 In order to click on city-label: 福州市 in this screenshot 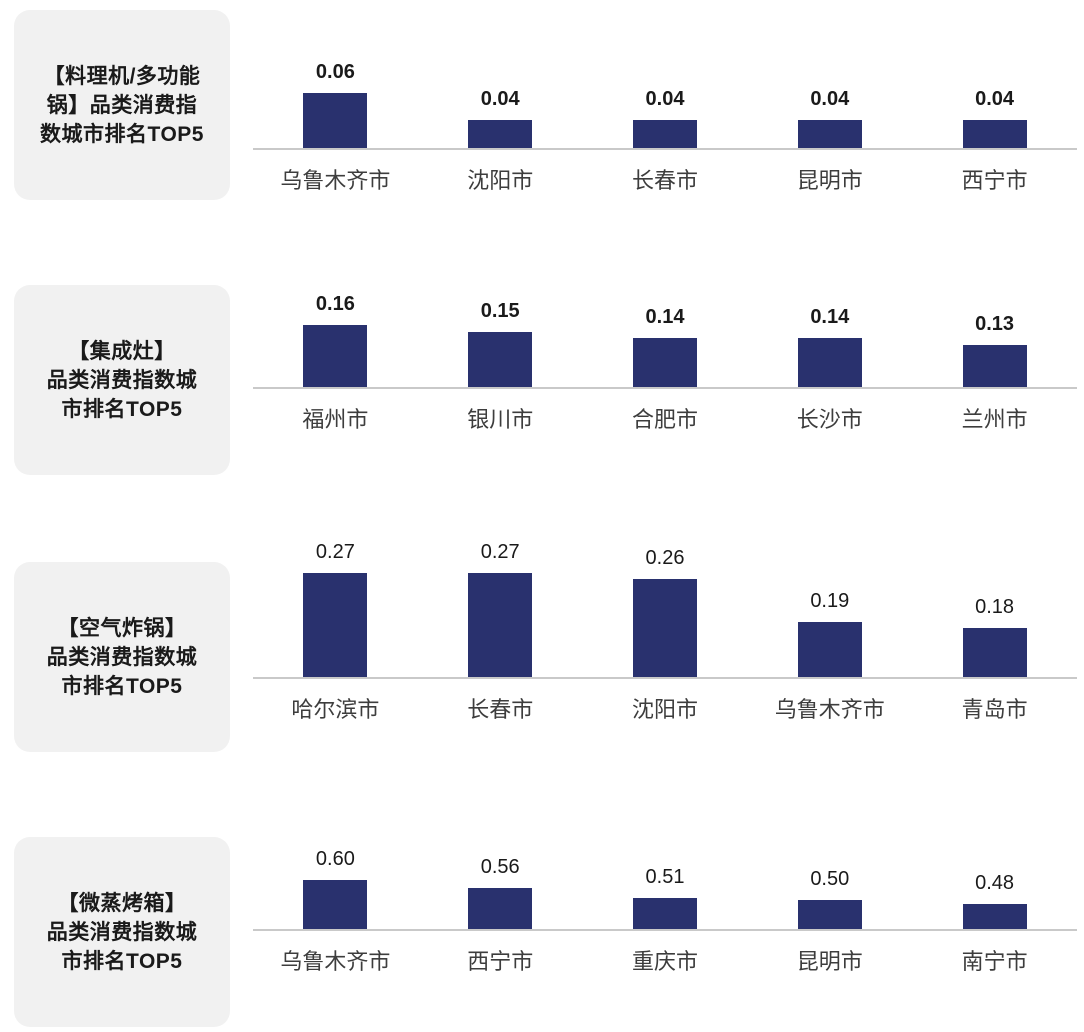, I will do `click(335, 419)`.